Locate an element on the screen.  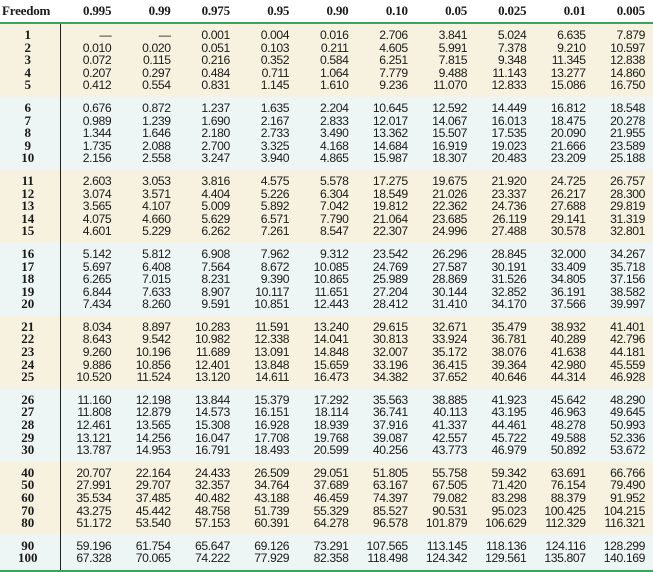
value-cell: 18.307 is located at coordinates (445, 161).